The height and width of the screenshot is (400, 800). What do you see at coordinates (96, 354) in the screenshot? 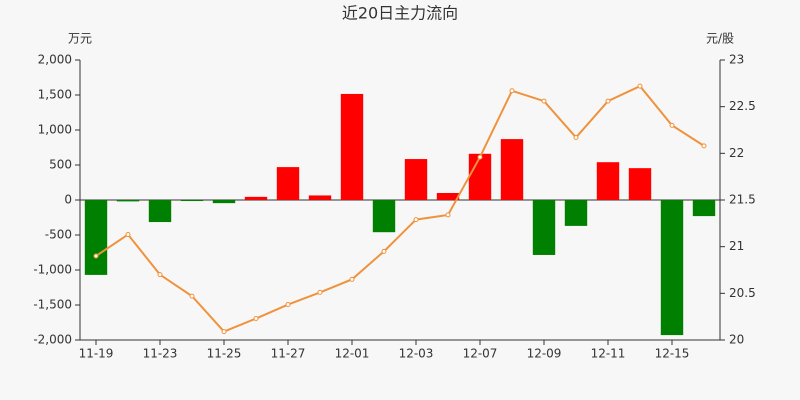
I see `x-tick-label: 11-19` at bounding box center [96, 354].